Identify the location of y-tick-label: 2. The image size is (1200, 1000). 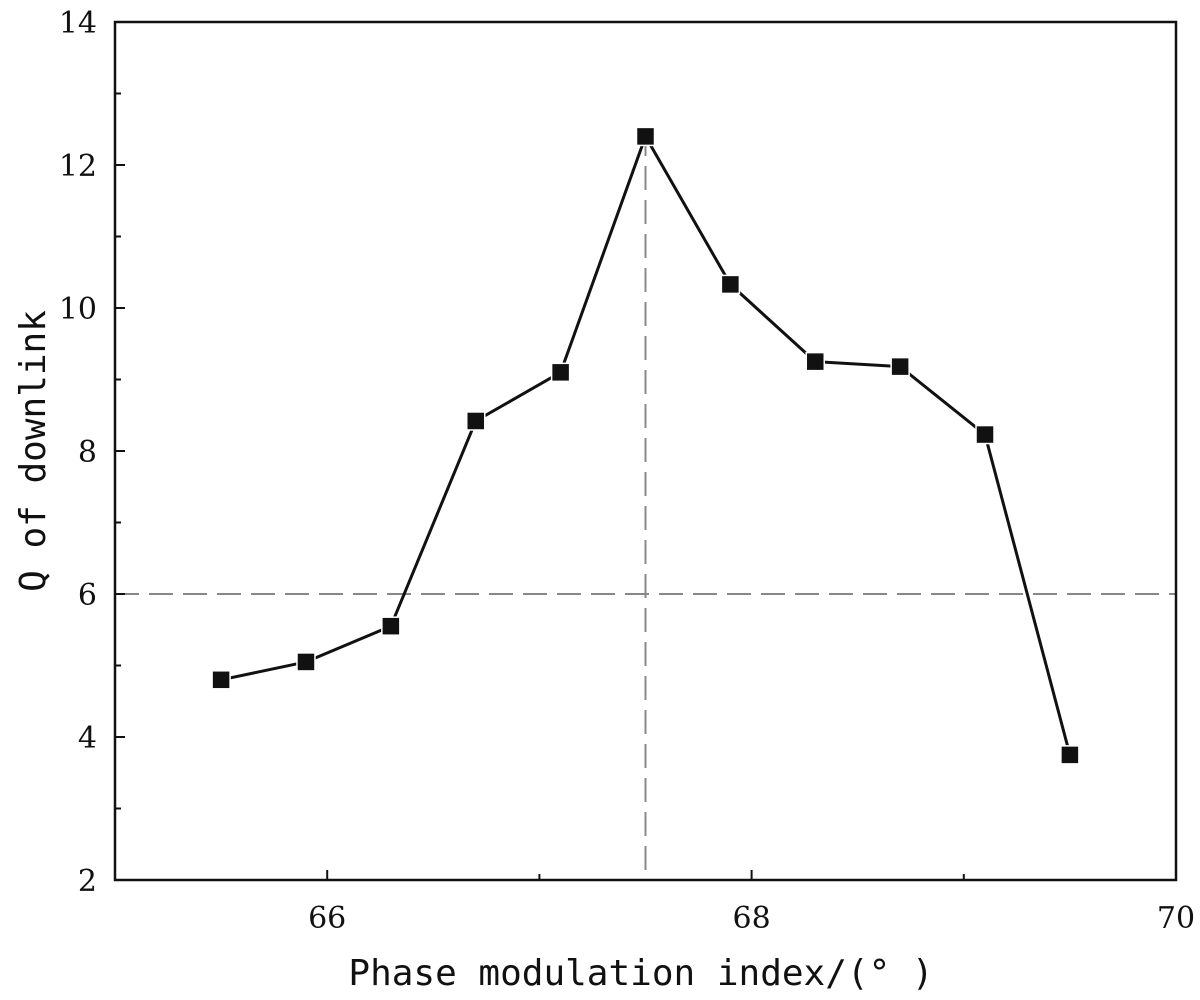
(87, 881).